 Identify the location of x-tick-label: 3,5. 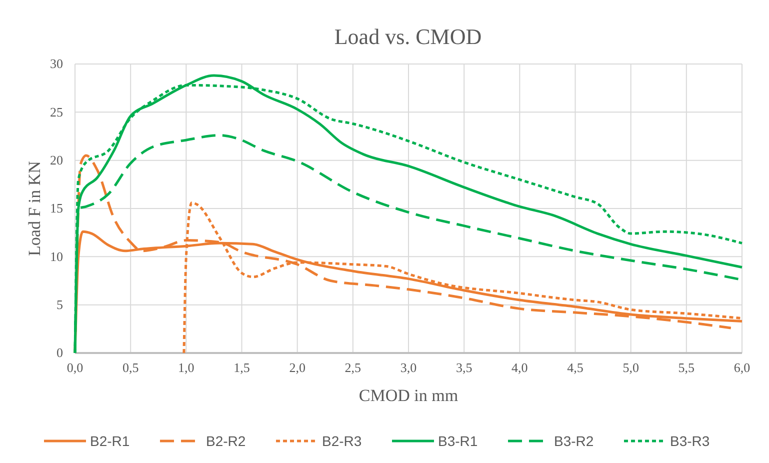
(464, 368).